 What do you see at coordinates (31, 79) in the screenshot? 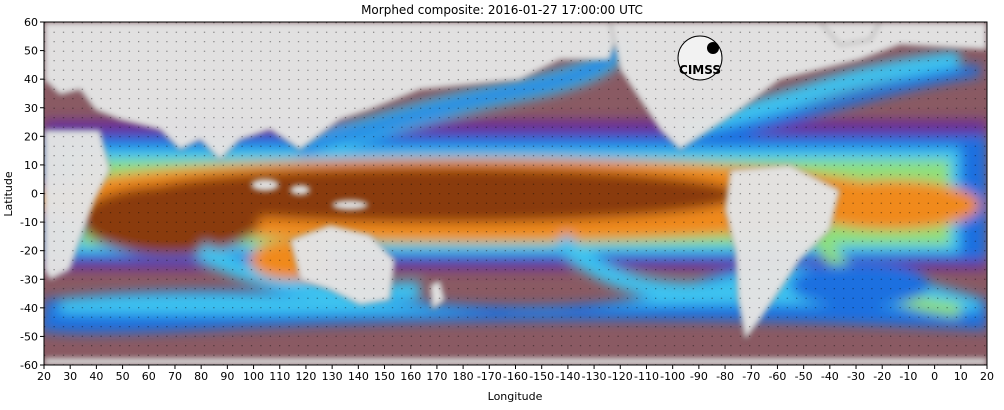
I see `y-tick-label: 40` at bounding box center [31, 79].